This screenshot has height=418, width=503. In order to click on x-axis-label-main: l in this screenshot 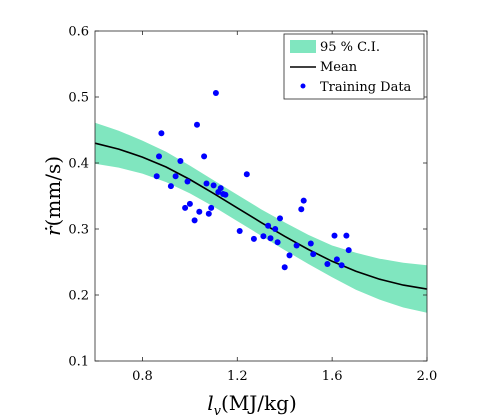, I will do `click(210, 403)`.